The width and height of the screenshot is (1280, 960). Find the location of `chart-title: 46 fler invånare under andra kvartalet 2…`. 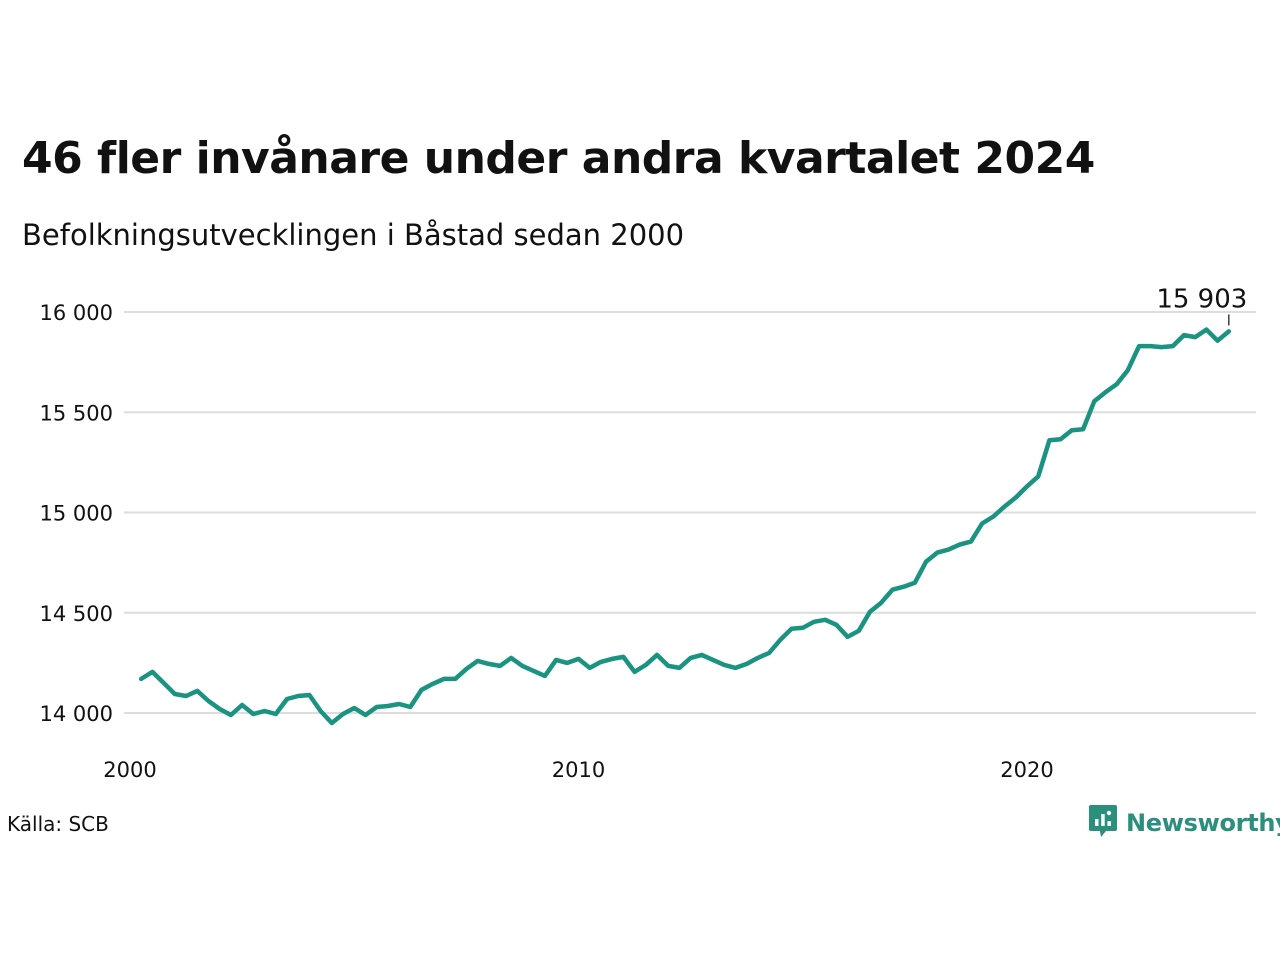

chart-title: 46 fler invånare under andra kvartalet 2… is located at coordinates (558, 158).